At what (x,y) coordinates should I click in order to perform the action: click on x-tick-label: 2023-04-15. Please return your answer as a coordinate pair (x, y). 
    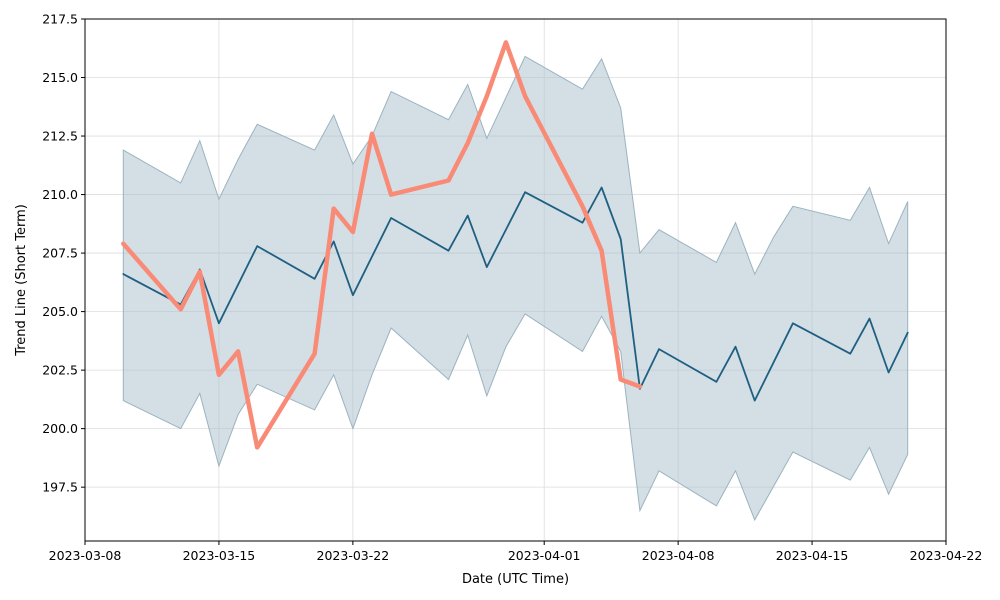
    Looking at the image, I should click on (812, 555).